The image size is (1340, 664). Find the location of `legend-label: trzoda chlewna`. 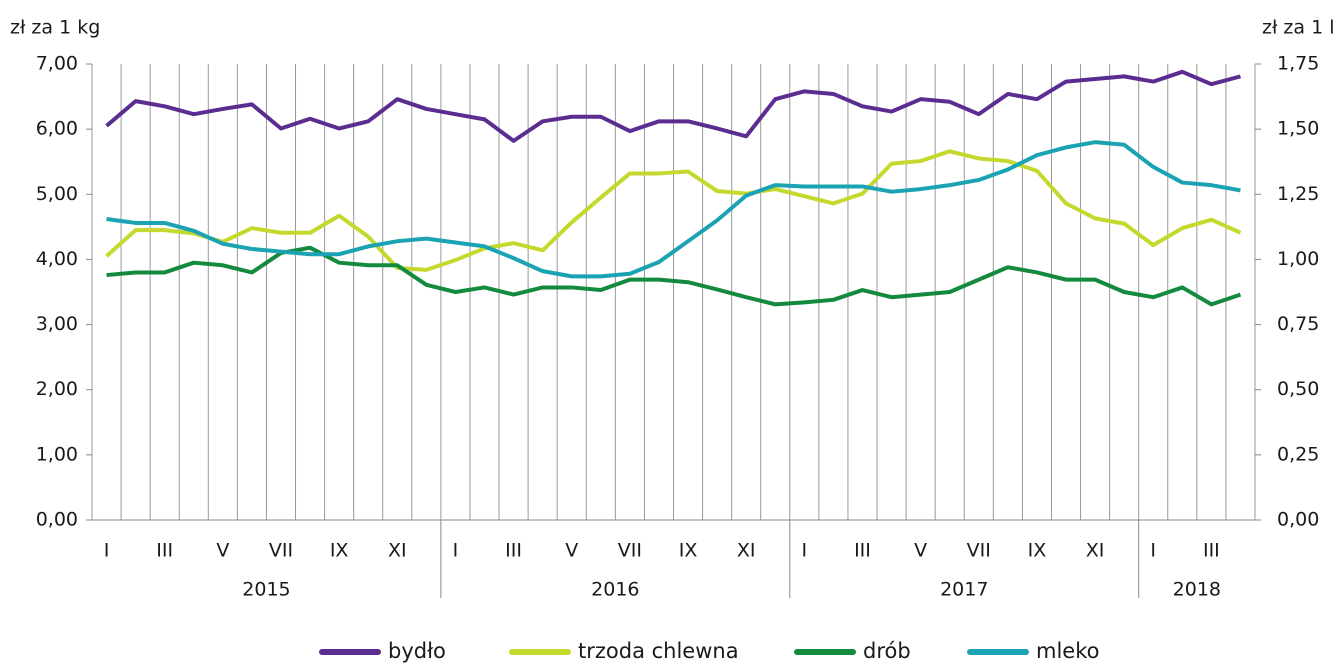

legend-label: trzoda chlewna is located at coordinates (658, 651).